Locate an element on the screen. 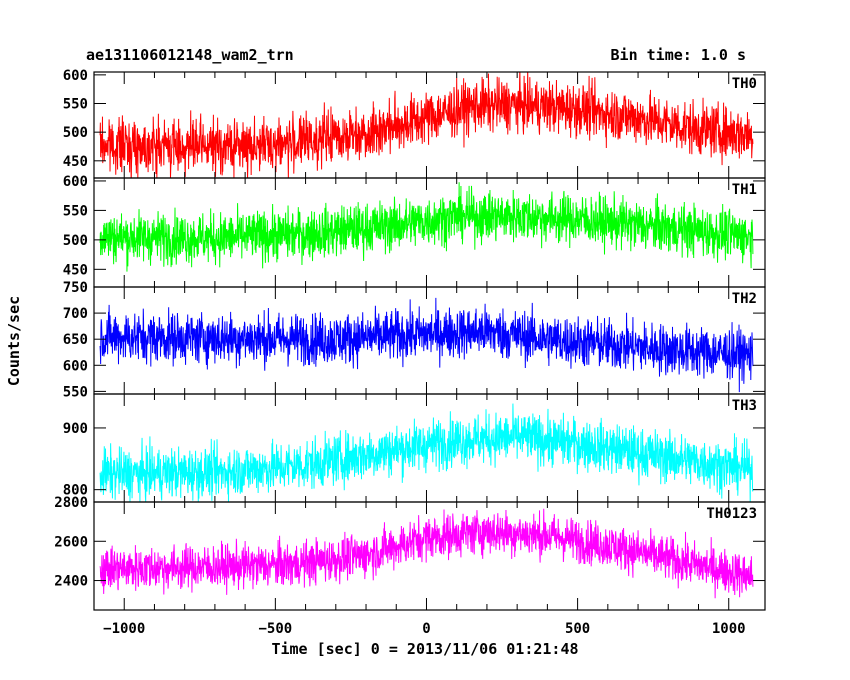 The image size is (850, 680). x-axis: −1000 −500 0 500 1000 is located at coordinates (424, 629).